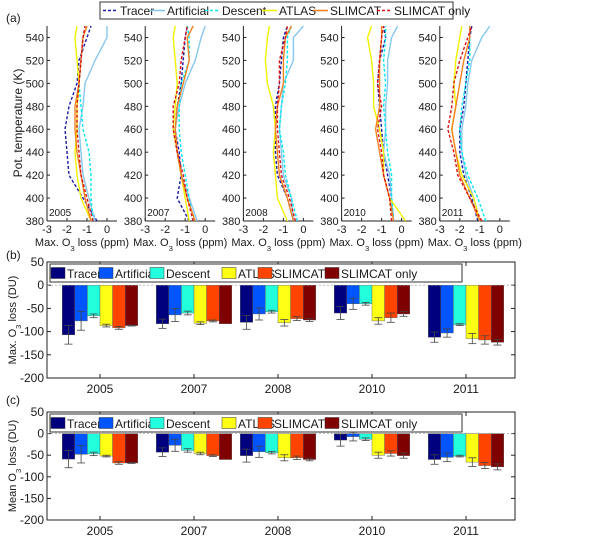 This screenshot has width=600, height=538. I want to click on category-label: 2011, so click(466, 531).